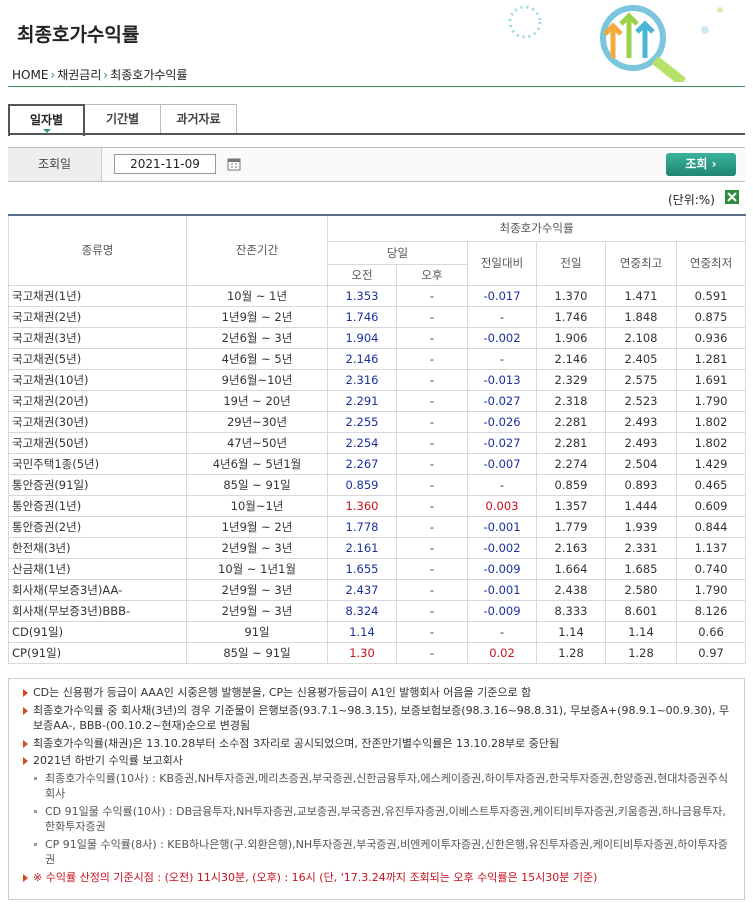  I want to click on table-cell: 1.14, so click(571, 631).